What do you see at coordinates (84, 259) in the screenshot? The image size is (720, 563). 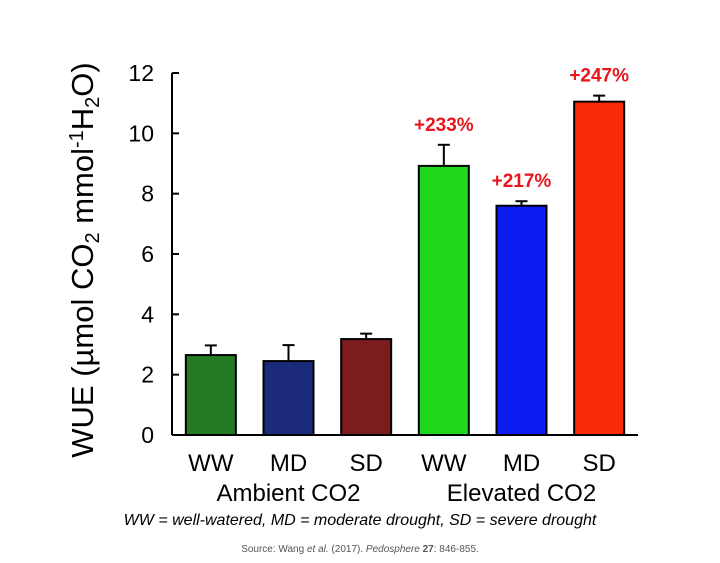 I see `y-axis-label: WUE (µmol CO2 mmol-1H2O)` at bounding box center [84, 259].